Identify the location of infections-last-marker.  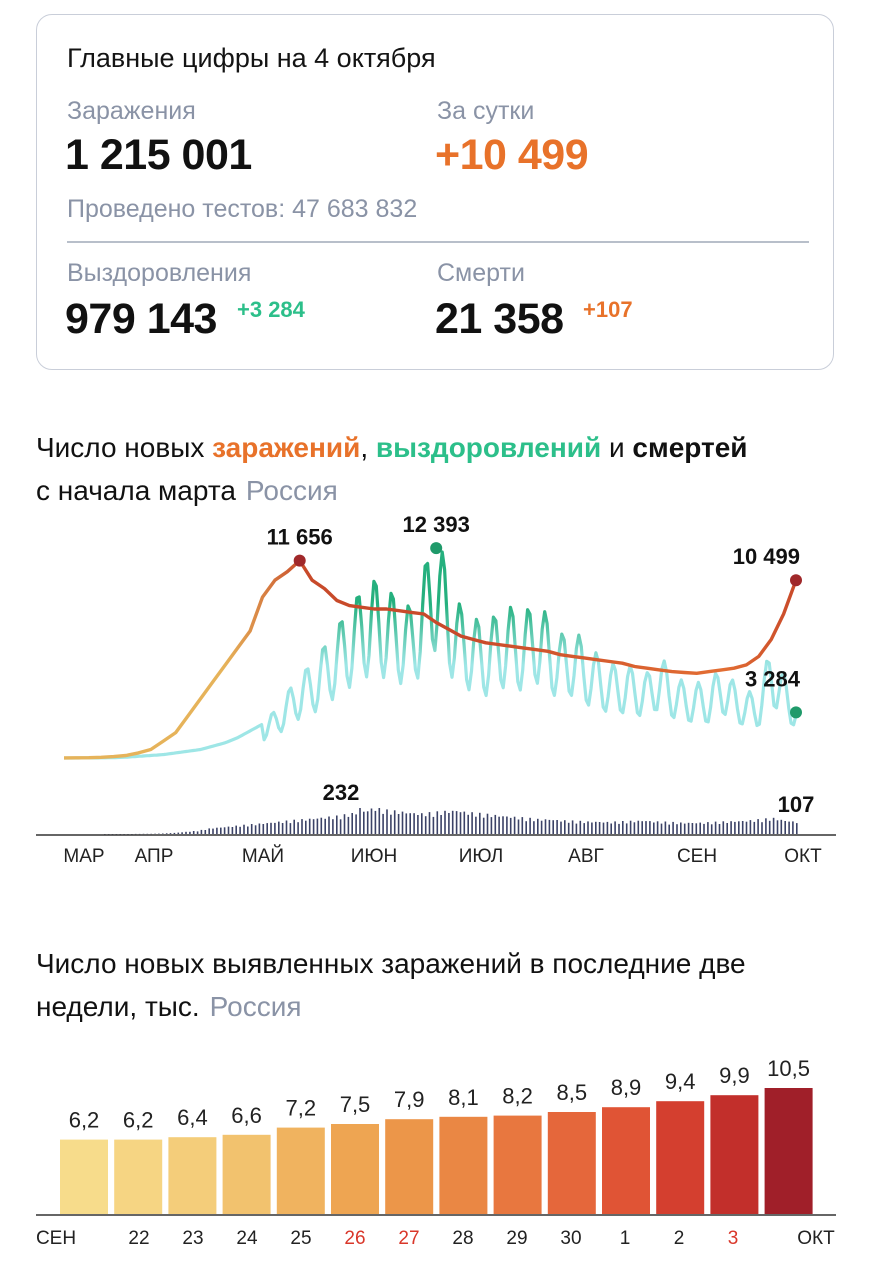
(796, 580).